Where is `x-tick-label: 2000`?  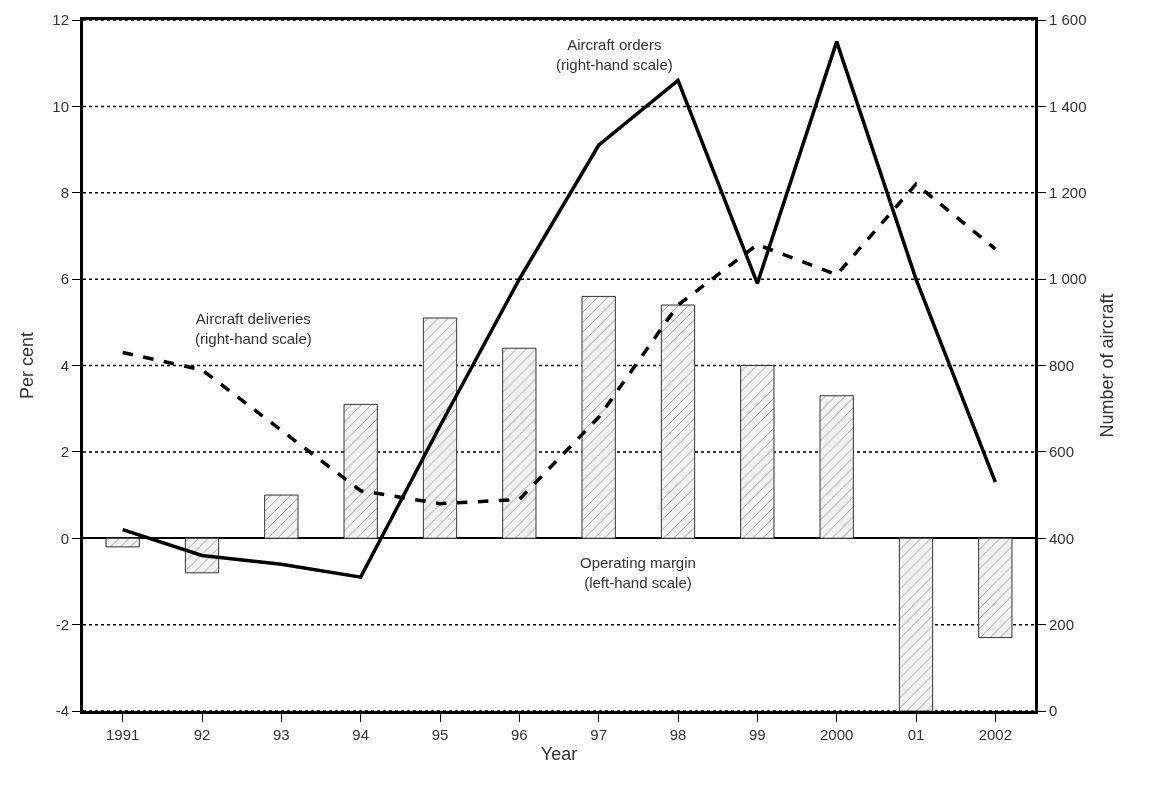 x-tick-label: 2000 is located at coordinates (836, 734).